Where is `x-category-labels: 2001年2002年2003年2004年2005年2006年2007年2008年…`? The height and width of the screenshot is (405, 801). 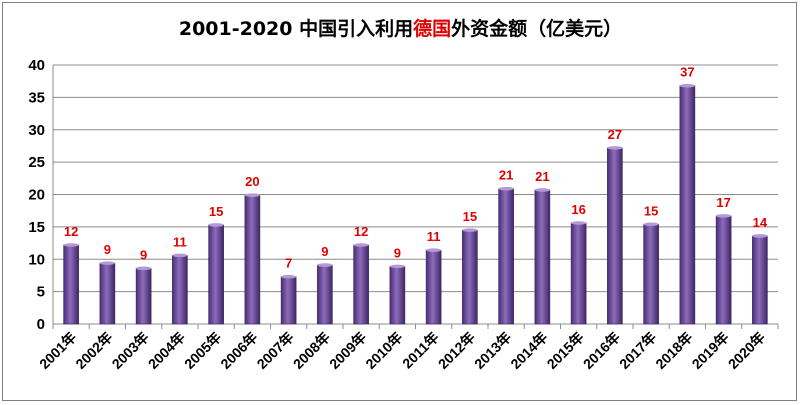 x-category-labels: 2001年2002年2003年2004年2005年2006年2007年2008年… is located at coordinates (402, 350).